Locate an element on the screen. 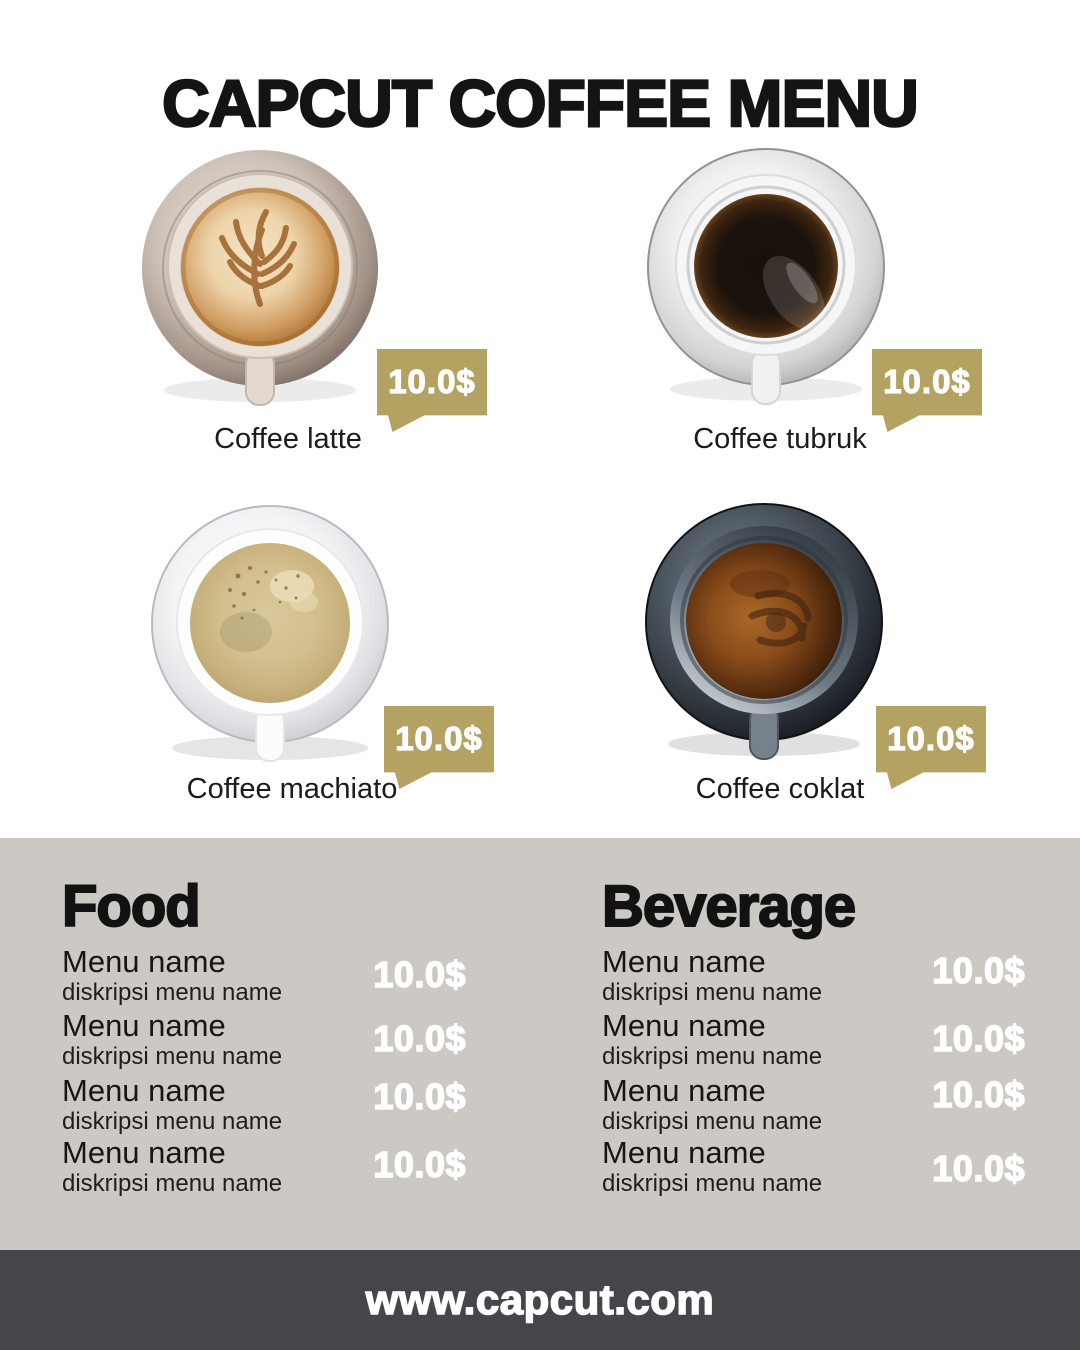 Image resolution: width=1080 pixels, height=1350 pixels. section-heading-beverage: Beverage is located at coordinates (729, 906).